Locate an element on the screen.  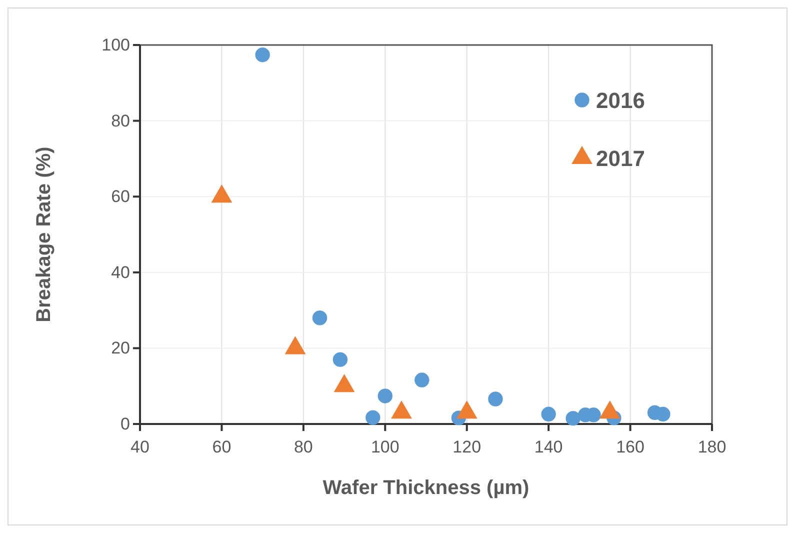
x-axis-title: Wafer Thickness (µm) is located at coordinates (426, 488).